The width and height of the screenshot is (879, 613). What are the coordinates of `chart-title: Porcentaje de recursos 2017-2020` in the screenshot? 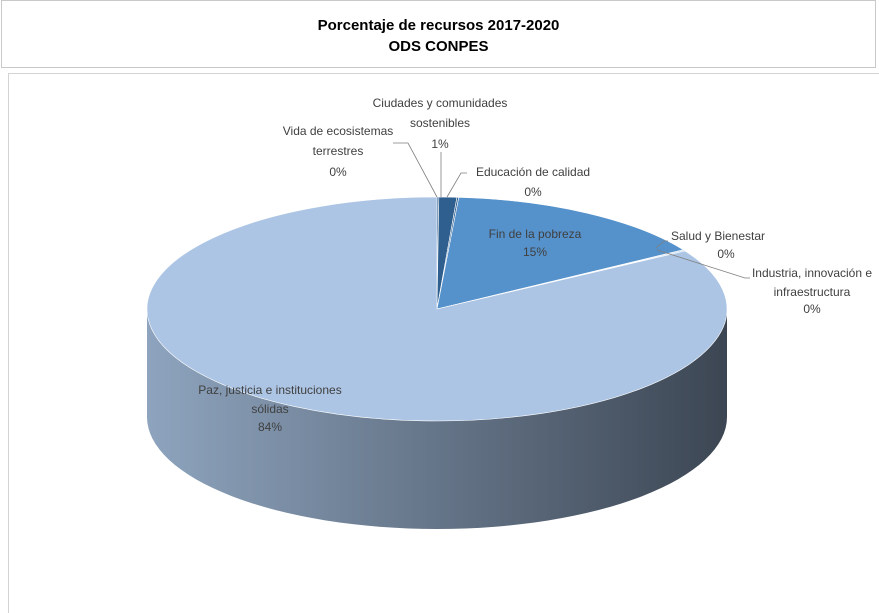 It's located at (438, 25).